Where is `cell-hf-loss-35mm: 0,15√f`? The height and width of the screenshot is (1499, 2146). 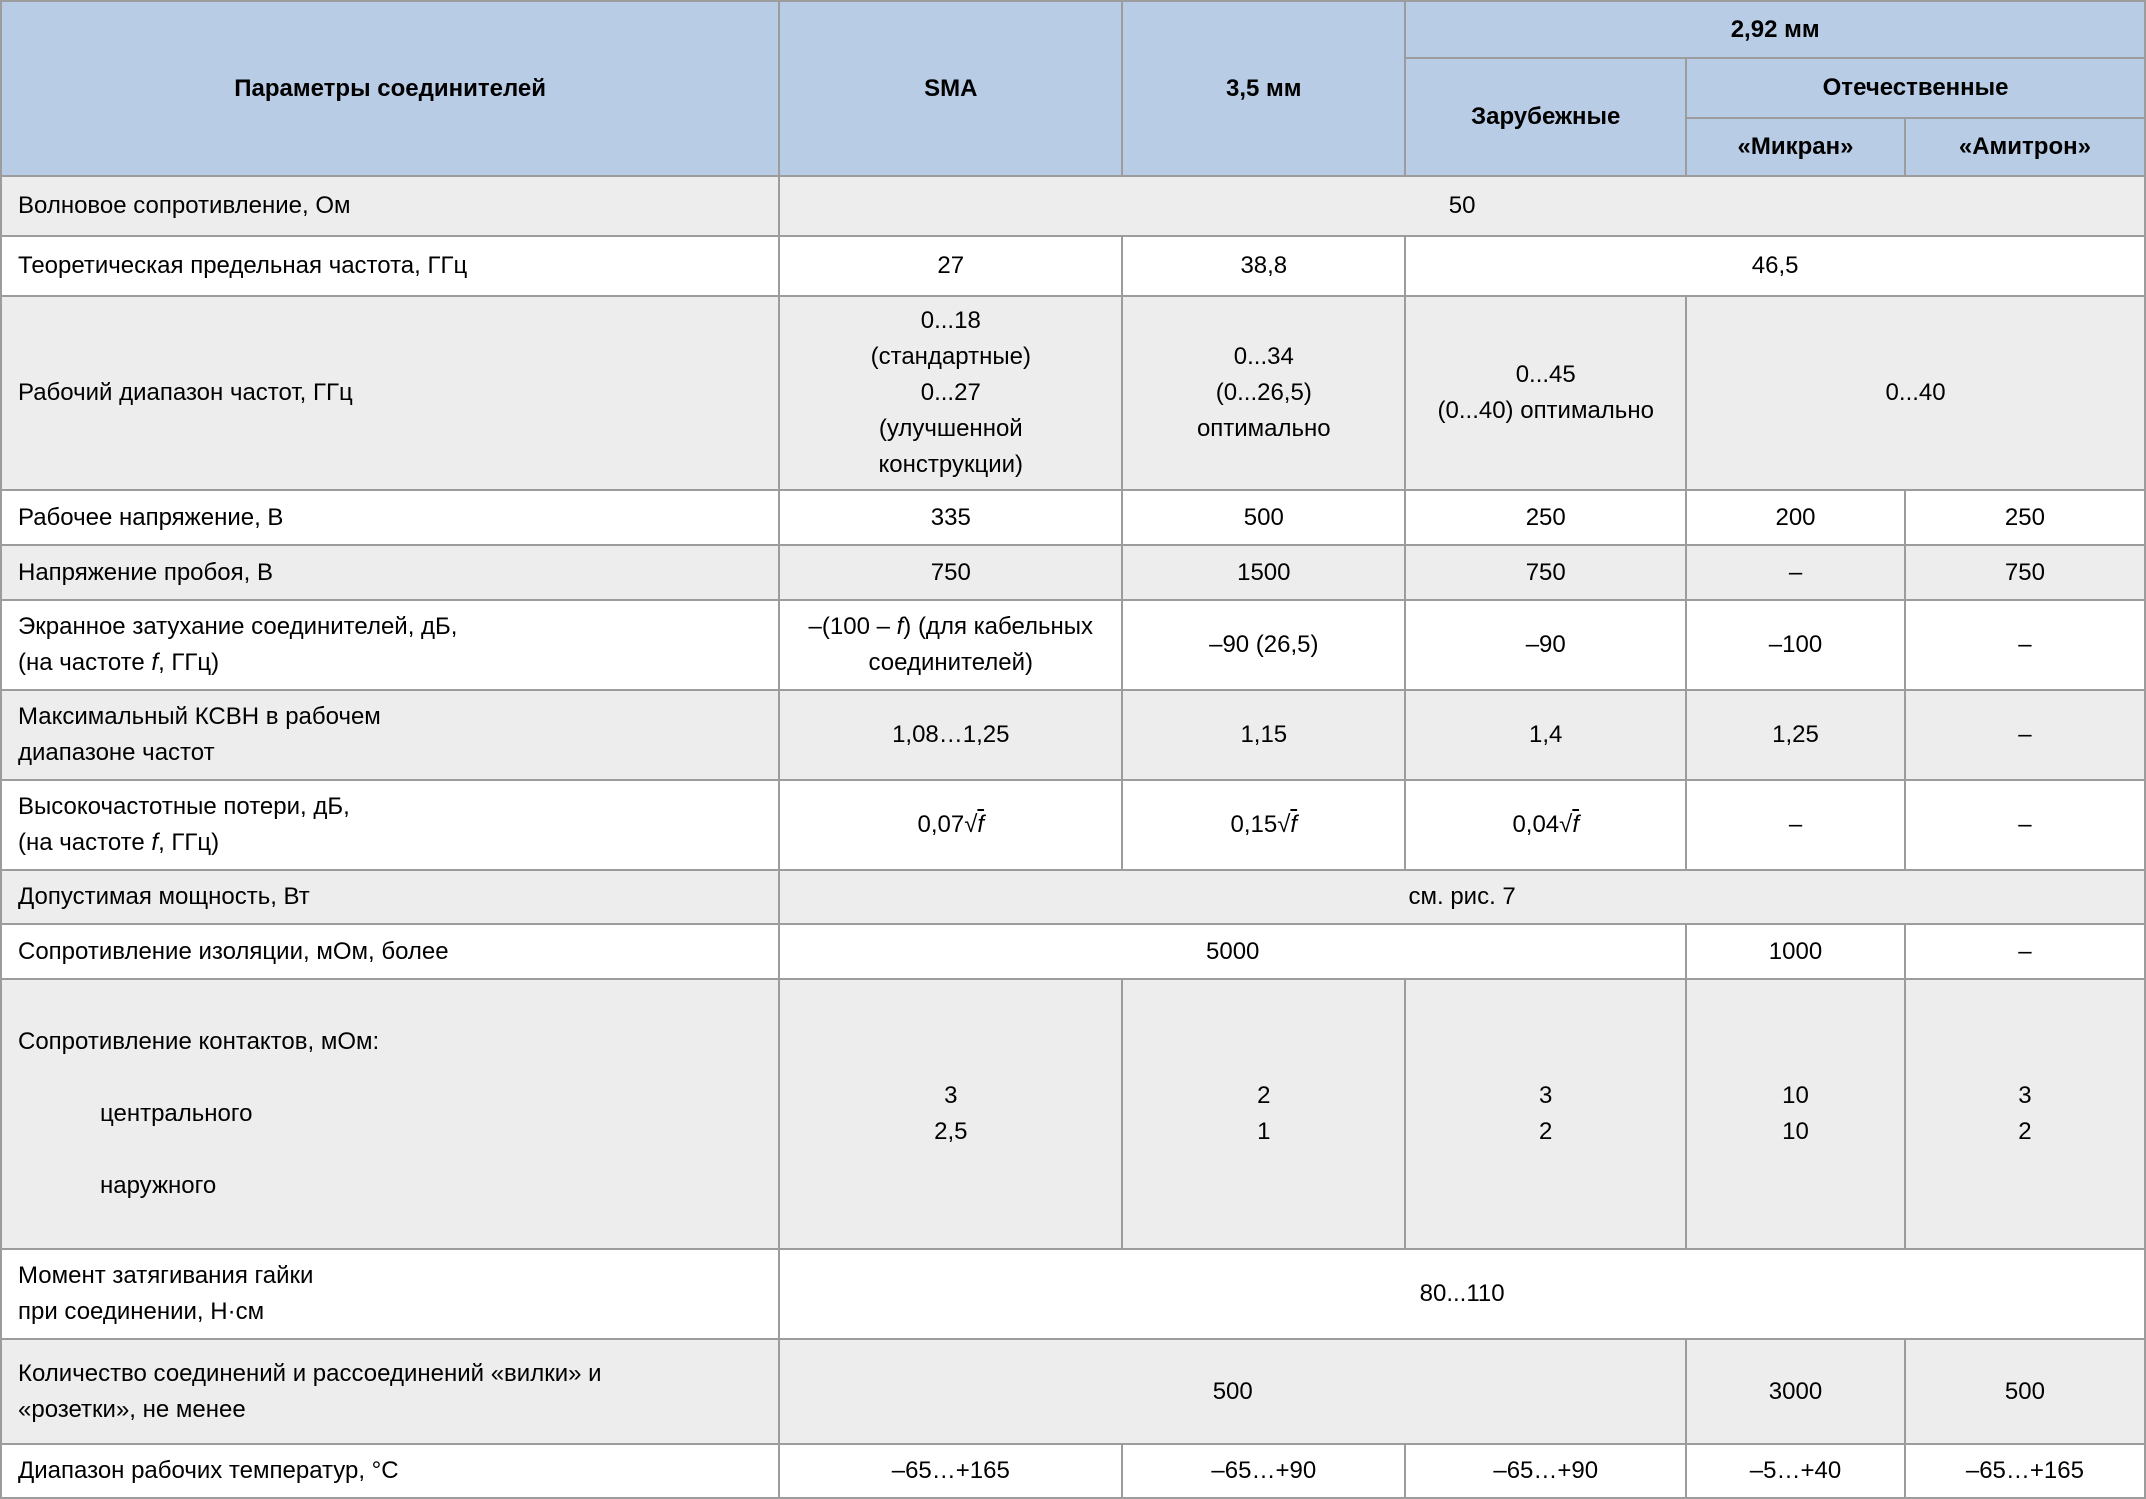
cell-hf-loss-35mm: 0,15√f is located at coordinates (1264, 825).